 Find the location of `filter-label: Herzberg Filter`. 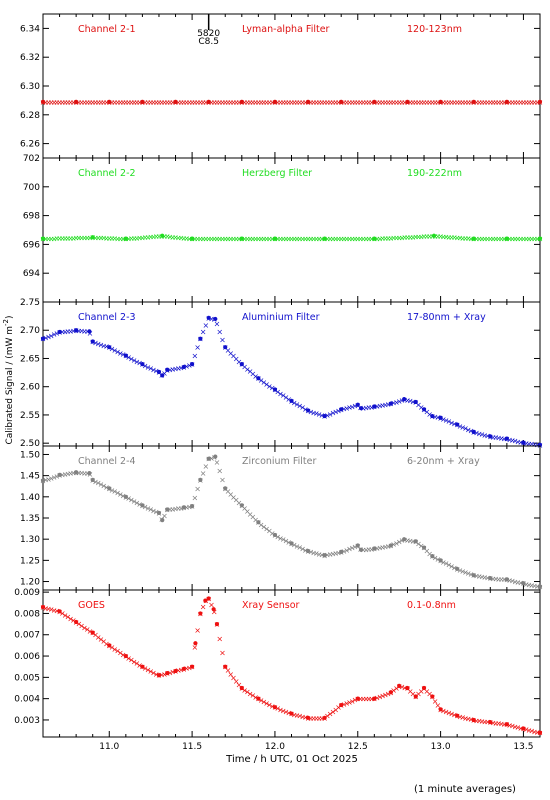

filter-label: Herzberg Filter is located at coordinates (277, 173).